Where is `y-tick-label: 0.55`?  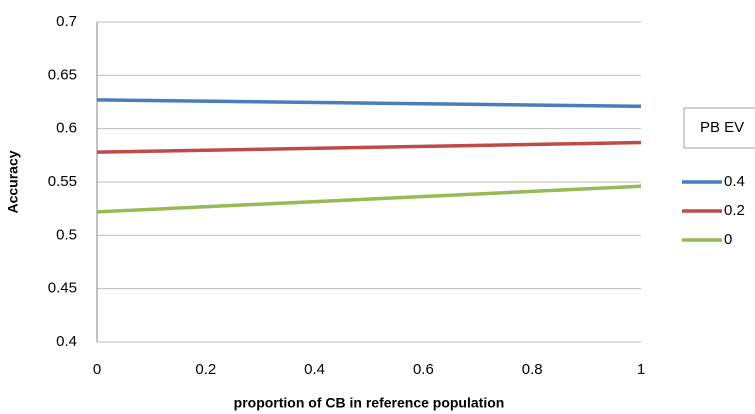 y-tick-label: 0.55 is located at coordinates (62, 181).